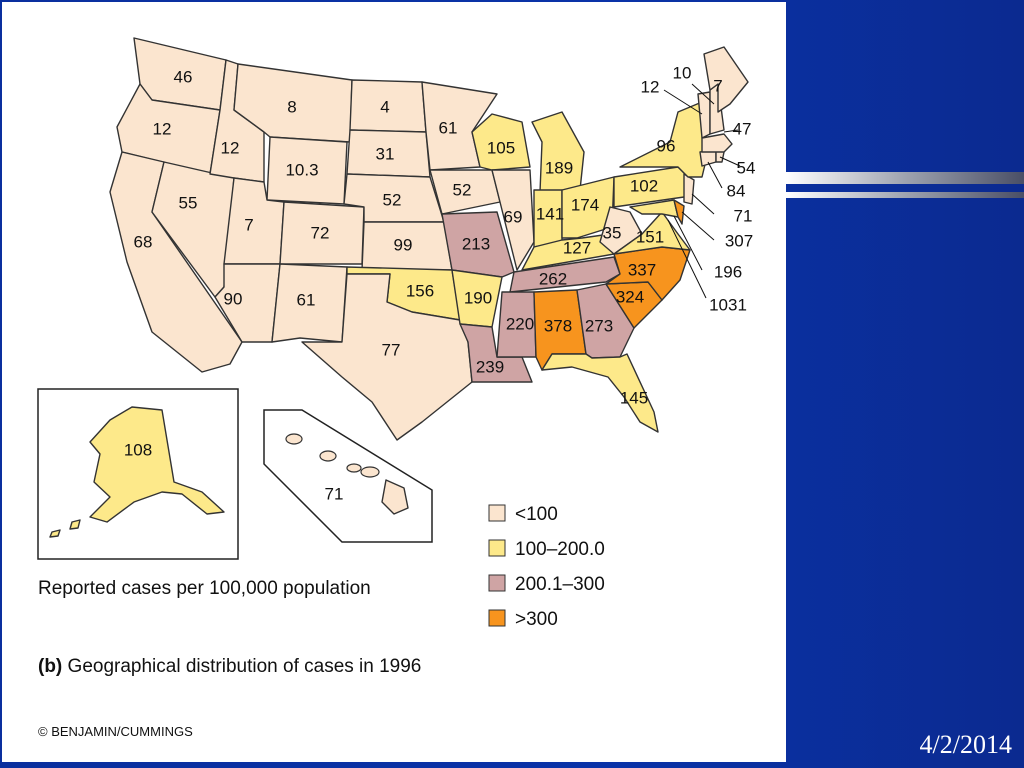 This screenshot has width=1024, height=768. I want to click on alaska-inset-frame, so click(138, 474).